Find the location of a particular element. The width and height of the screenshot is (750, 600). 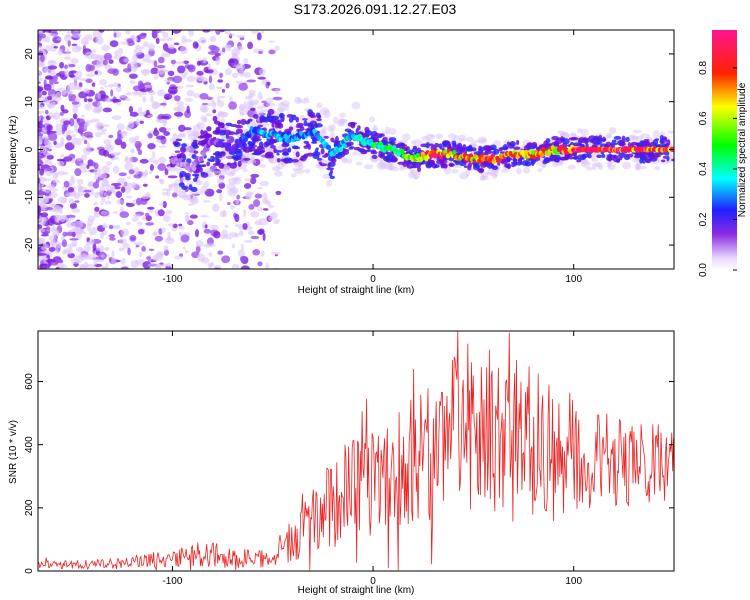

snr-x-label: Height of straight line (km) is located at coordinates (356, 590).